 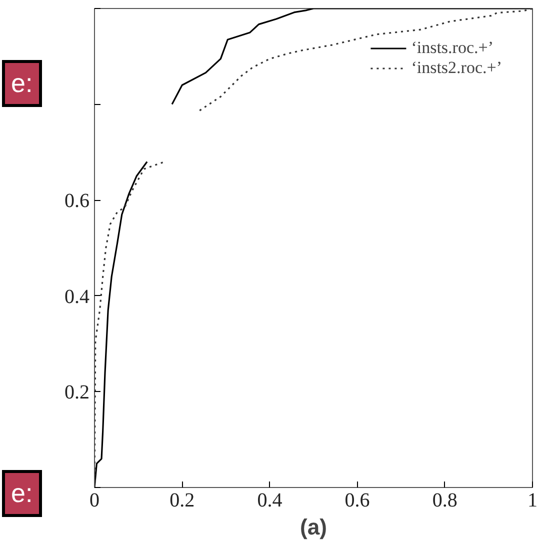 I want to click on x-tick-label: 0.6, so click(x=357, y=501).